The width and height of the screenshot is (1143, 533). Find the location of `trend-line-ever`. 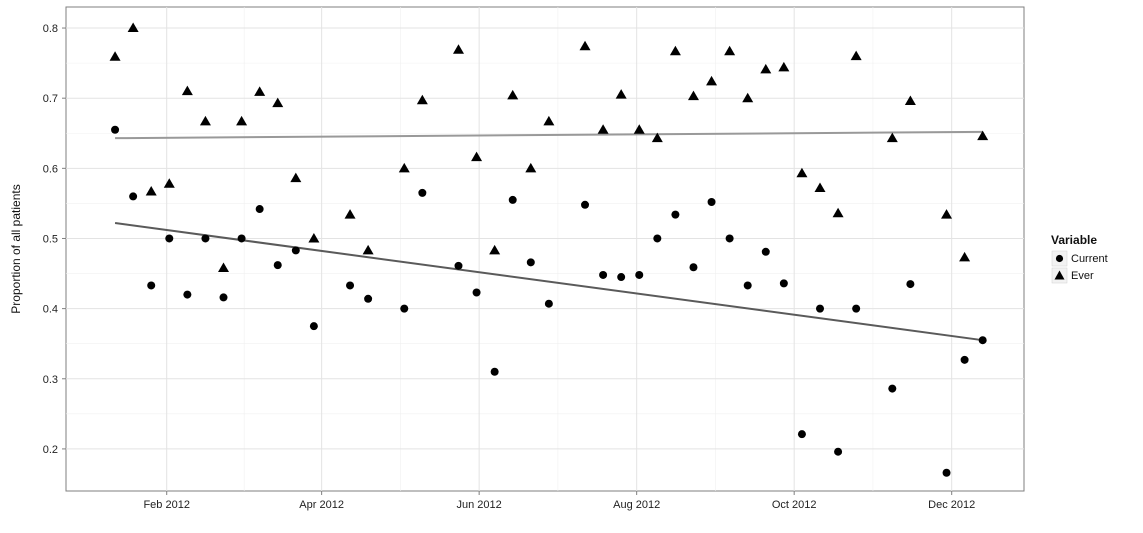

trend-line-ever is located at coordinates (549, 135).